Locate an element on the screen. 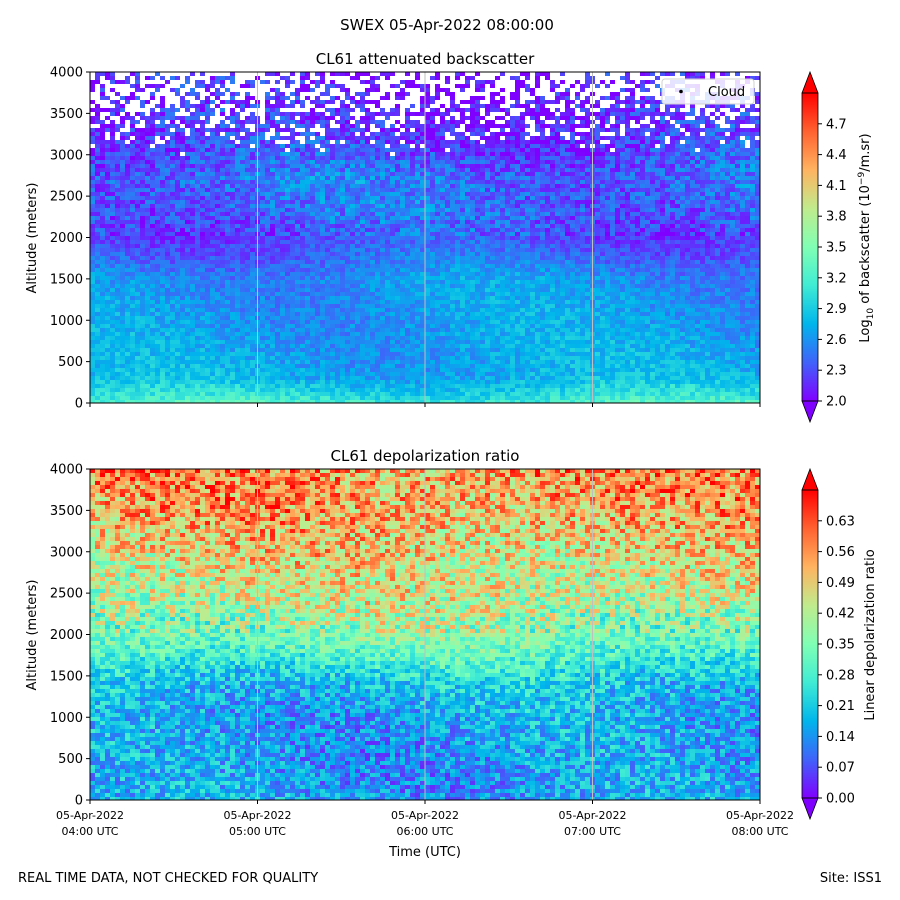 The height and width of the screenshot is (900, 900). colorbar-tick-label: 3.2 is located at coordinates (836, 278).